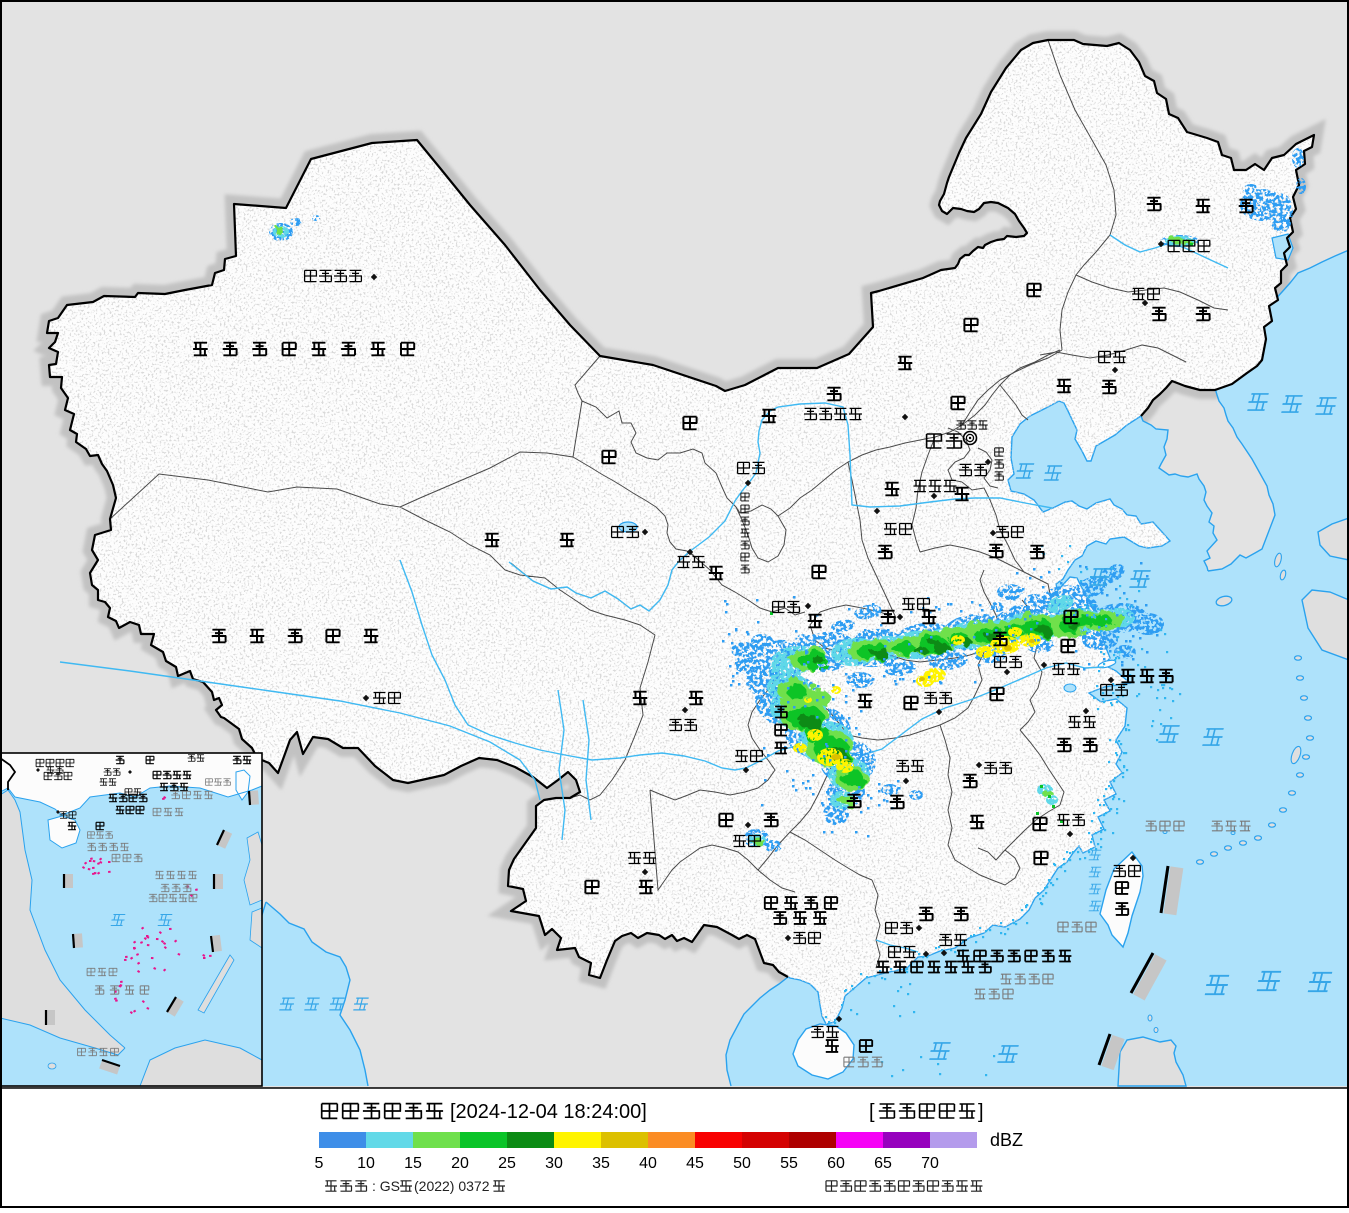 Image resolution: width=1349 pixels, height=1213 pixels. Describe the element at coordinates (452, 1186) in the screenshot. I see `svg-text: (2022) 0372` at that location.